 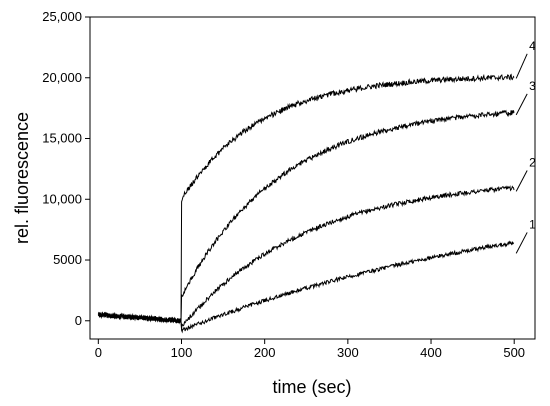 What do you see at coordinates (22, 178) in the screenshot?
I see `y-axis-title: rel. fluorescence` at bounding box center [22, 178].